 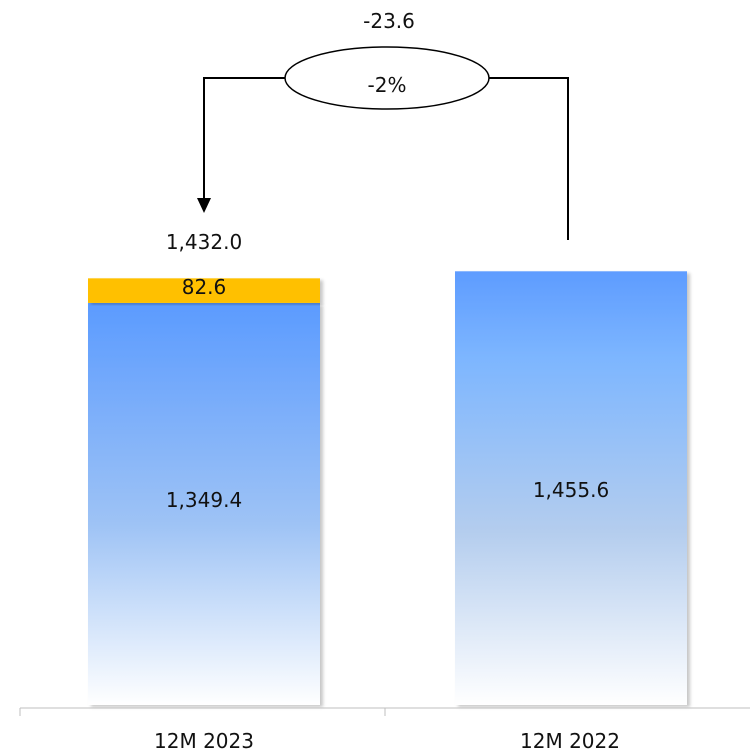 I want to click on data-label-2022-base: 1,455.6, so click(x=571, y=490).